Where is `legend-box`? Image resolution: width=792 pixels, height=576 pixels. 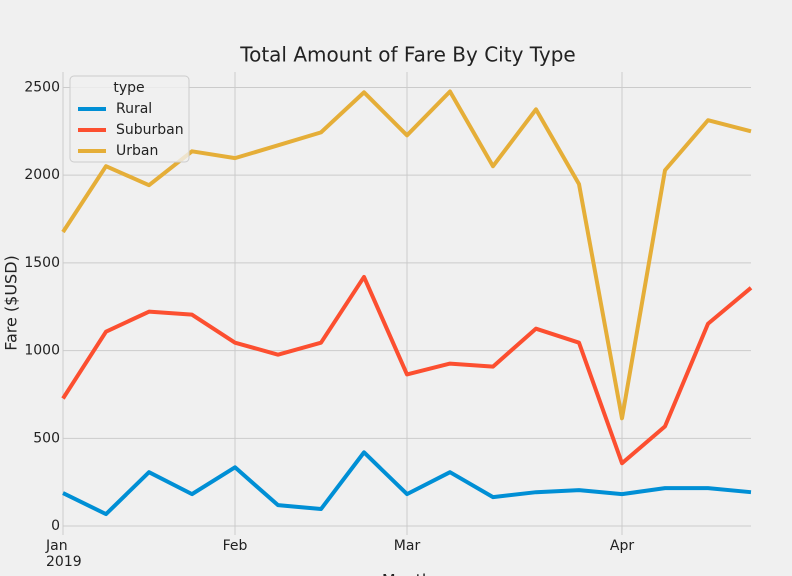
legend-box is located at coordinates (129, 119).